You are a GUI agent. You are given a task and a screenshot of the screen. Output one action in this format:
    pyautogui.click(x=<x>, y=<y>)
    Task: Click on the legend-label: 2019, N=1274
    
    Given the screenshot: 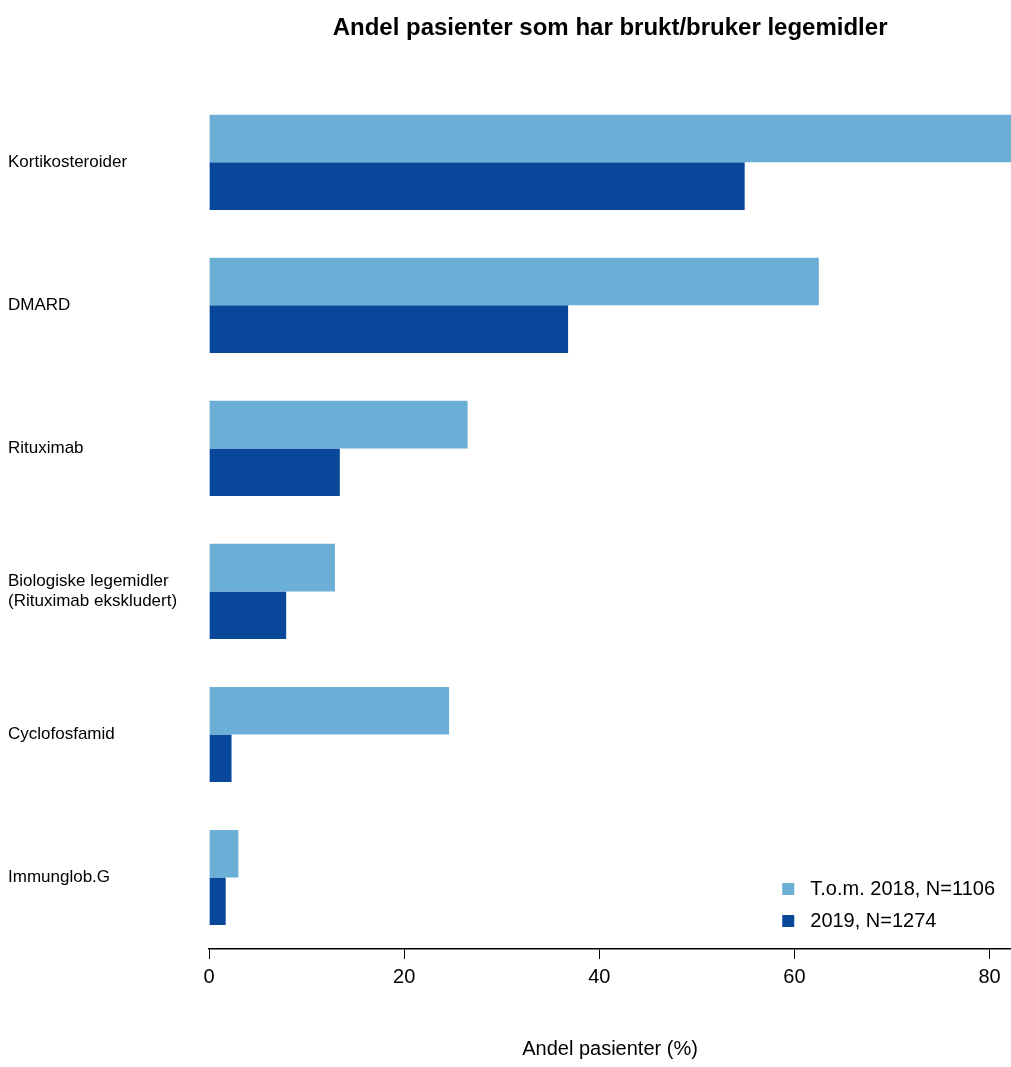 What is the action you would take?
    pyautogui.click(x=873, y=919)
    